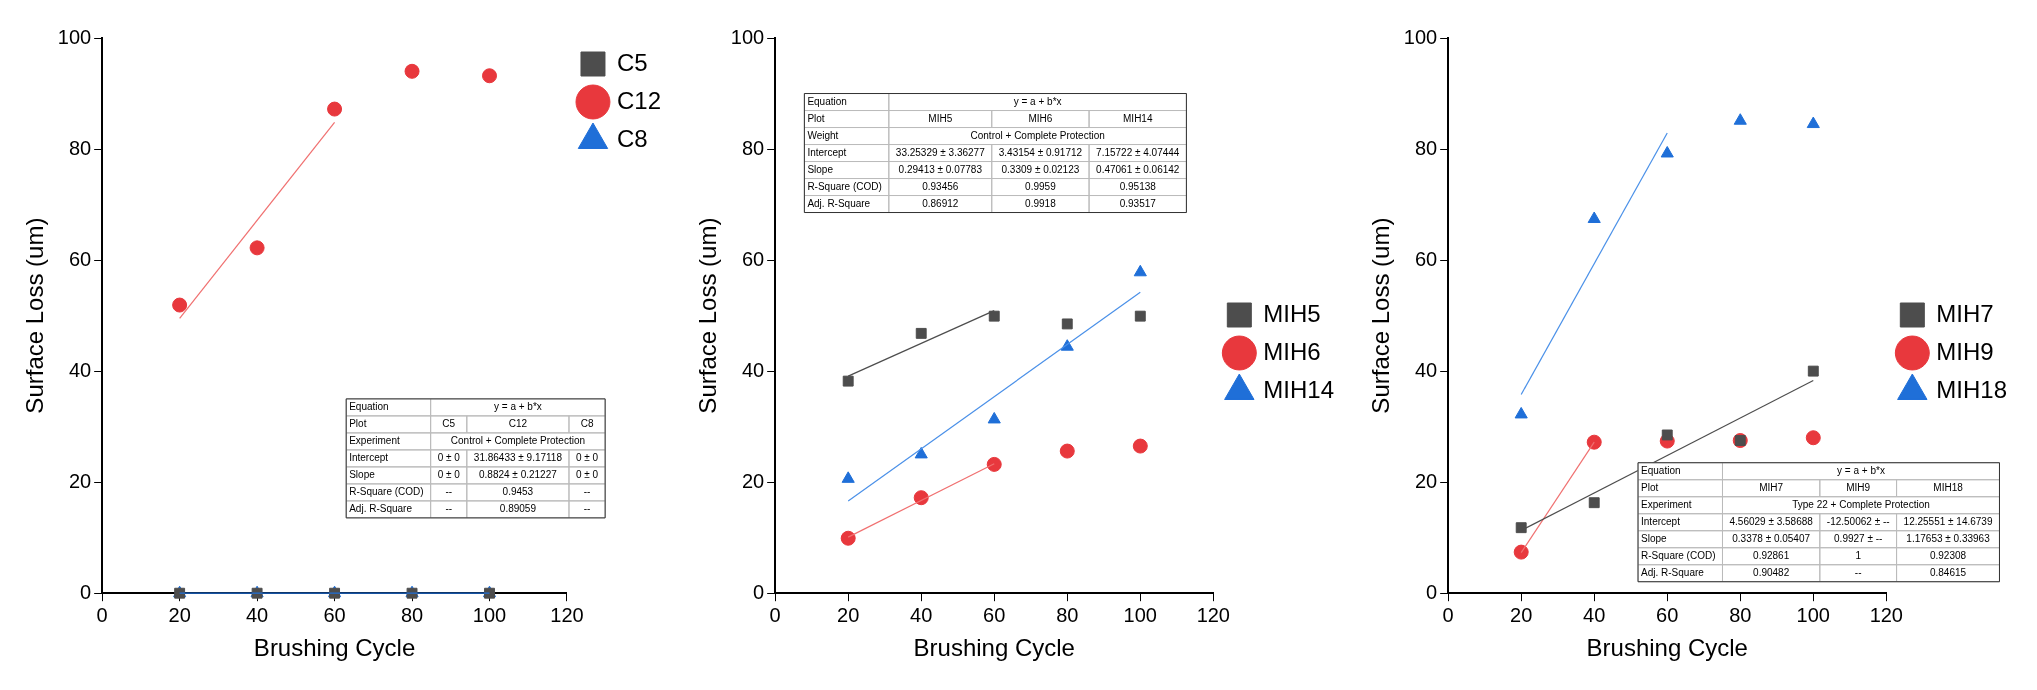 This screenshot has width=2037, height=690. Describe the element at coordinates (1802, 487) in the screenshot. I see `text: Plot MIH7 MIH9 MIH18` at that location.